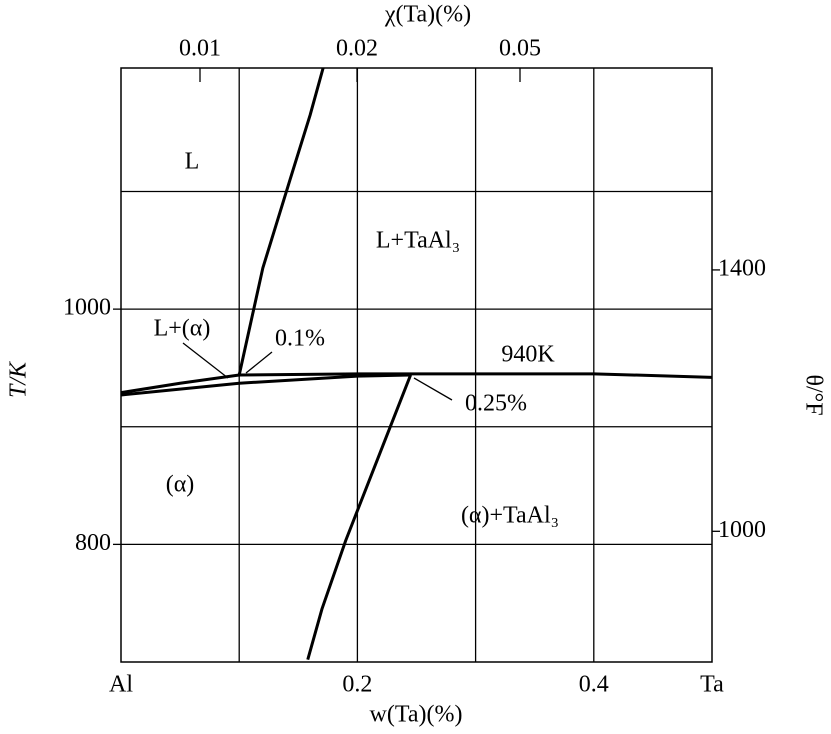  What do you see at coordinates (742, 268) in the screenshot?
I see `y2-tick-label: 1400` at bounding box center [742, 268].